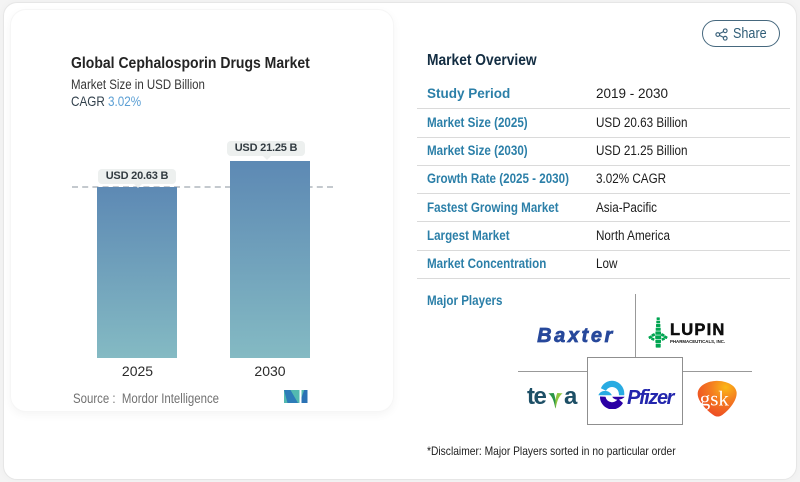 The image size is (800, 482). What do you see at coordinates (715, 399) in the screenshot?
I see `svg-text: gsk` at bounding box center [715, 399].